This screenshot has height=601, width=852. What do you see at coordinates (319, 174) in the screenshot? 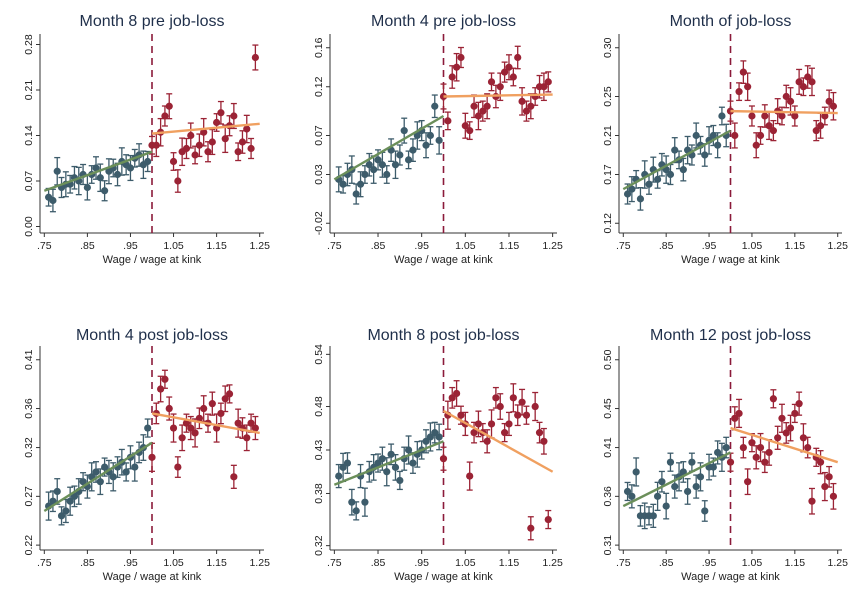
I see `y-tick-label: 0.03` at bounding box center [319, 174].